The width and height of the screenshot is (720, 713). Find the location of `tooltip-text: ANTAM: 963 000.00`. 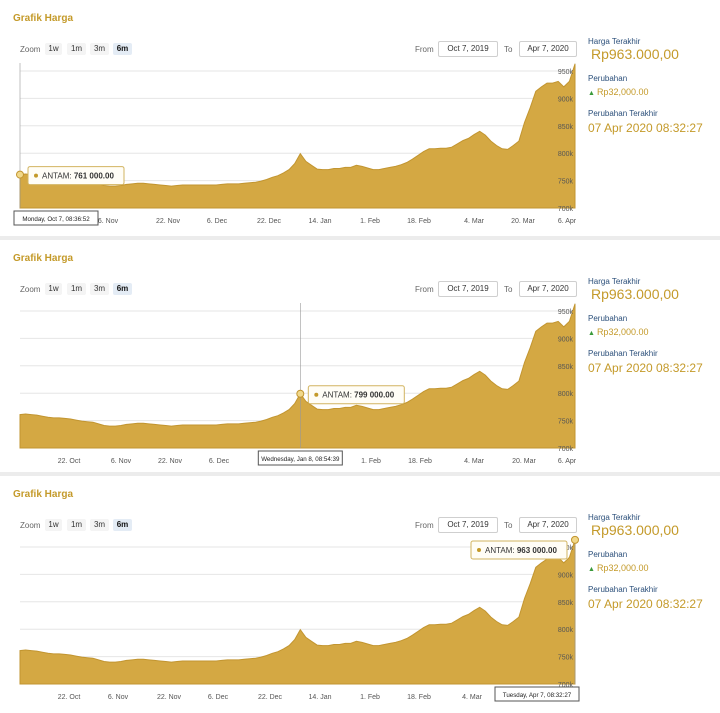

tooltip-text: ANTAM: 963 000.00 is located at coordinates (521, 550).